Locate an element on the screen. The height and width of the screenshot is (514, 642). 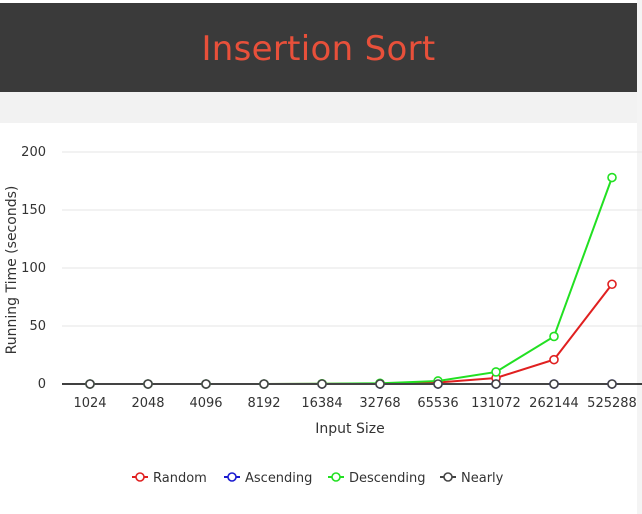
legend-label: Nearly is located at coordinates (482, 478).